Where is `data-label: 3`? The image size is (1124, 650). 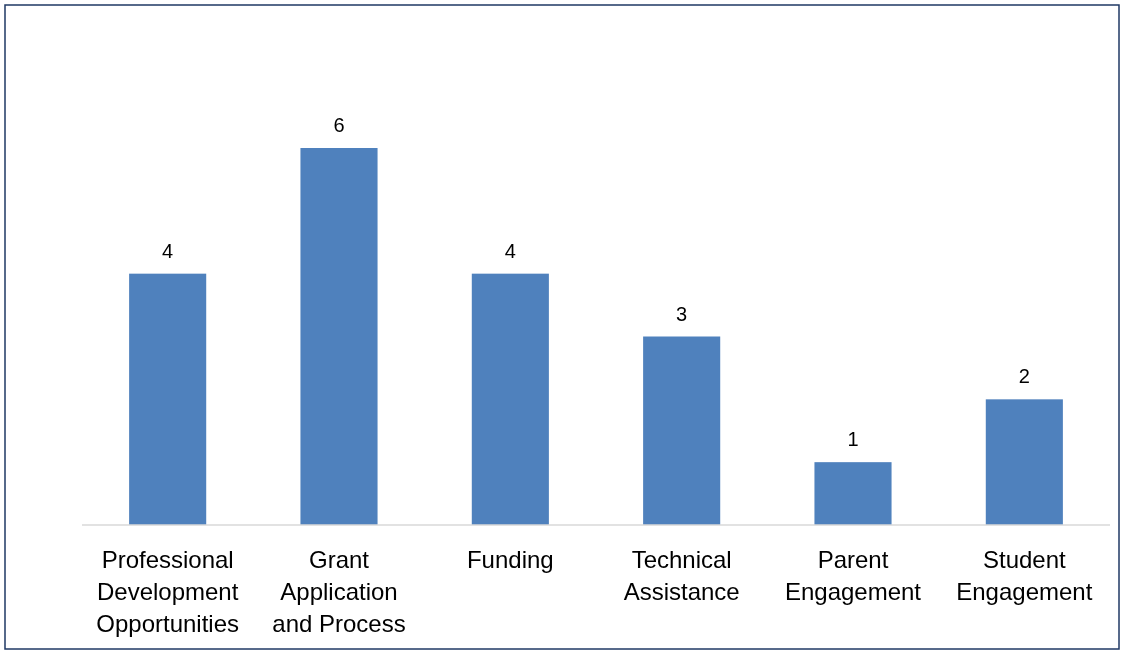 data-label: 3 is located at coordinates (682, 313).